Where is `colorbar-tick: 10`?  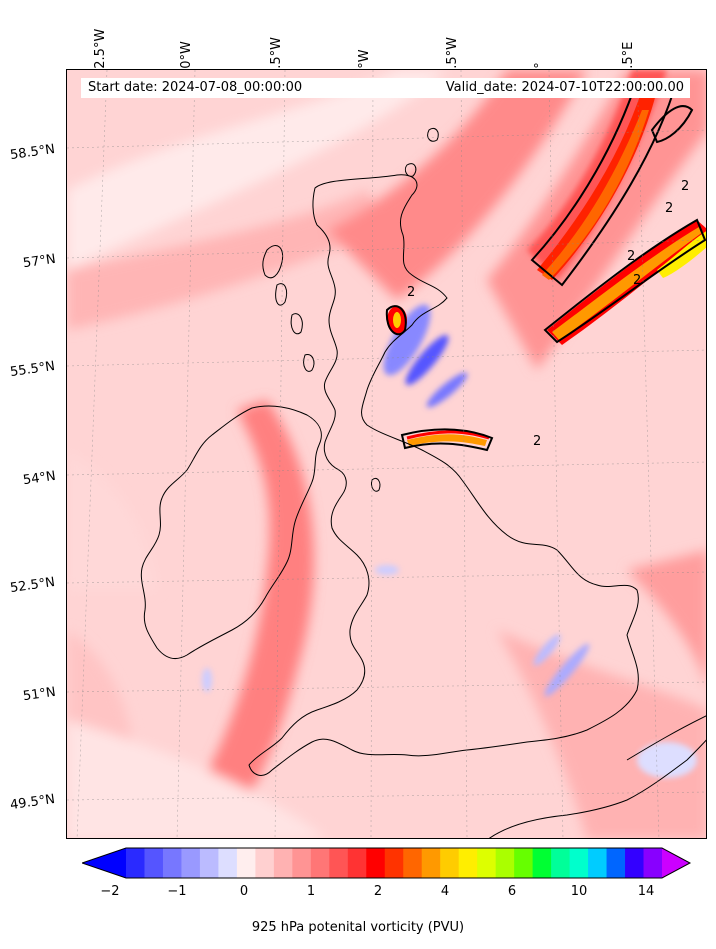
colorbar-tick: 10 is located at coordinates (579, 891).